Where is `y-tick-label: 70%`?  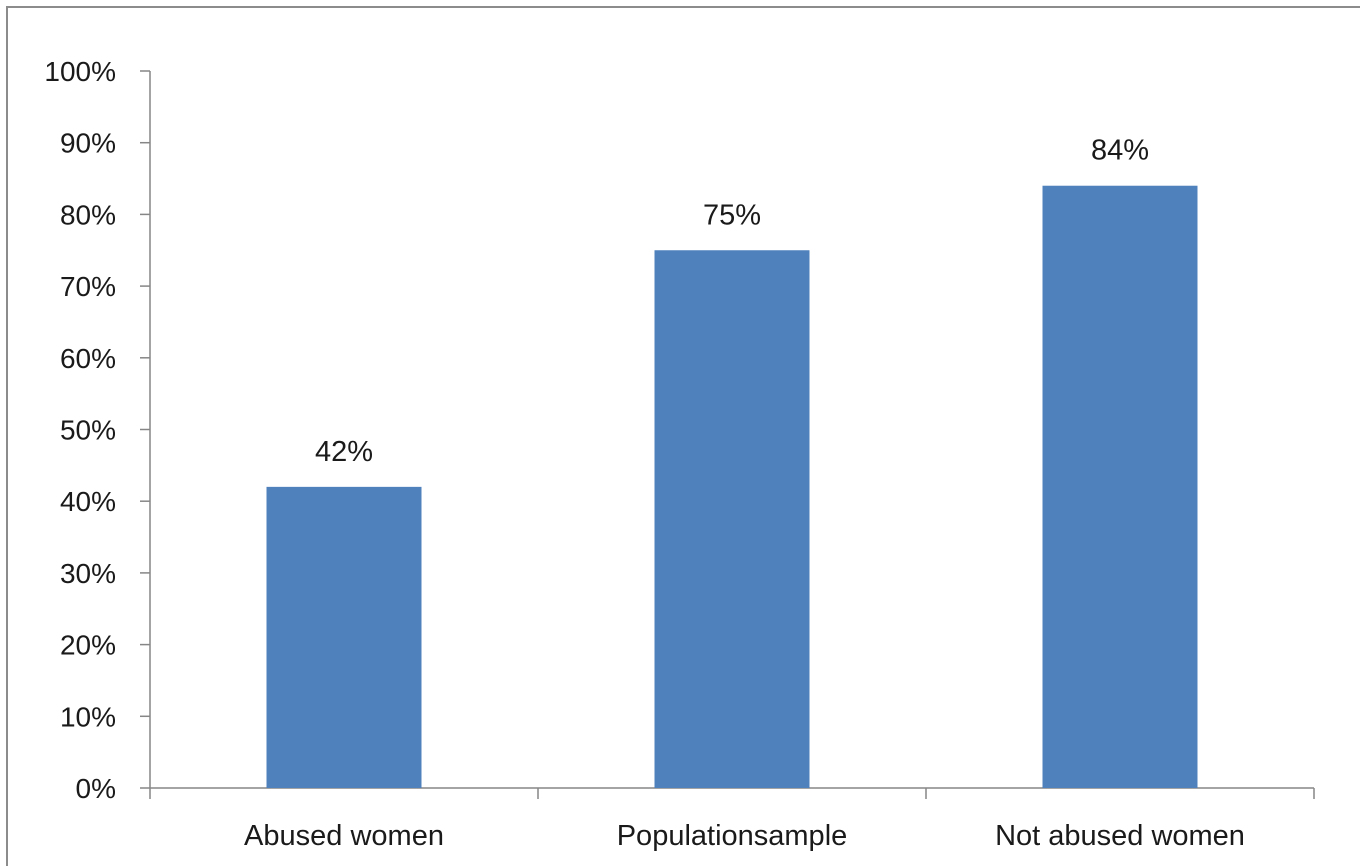
y-tick-label: 70% is located at coordinates (88, 286).